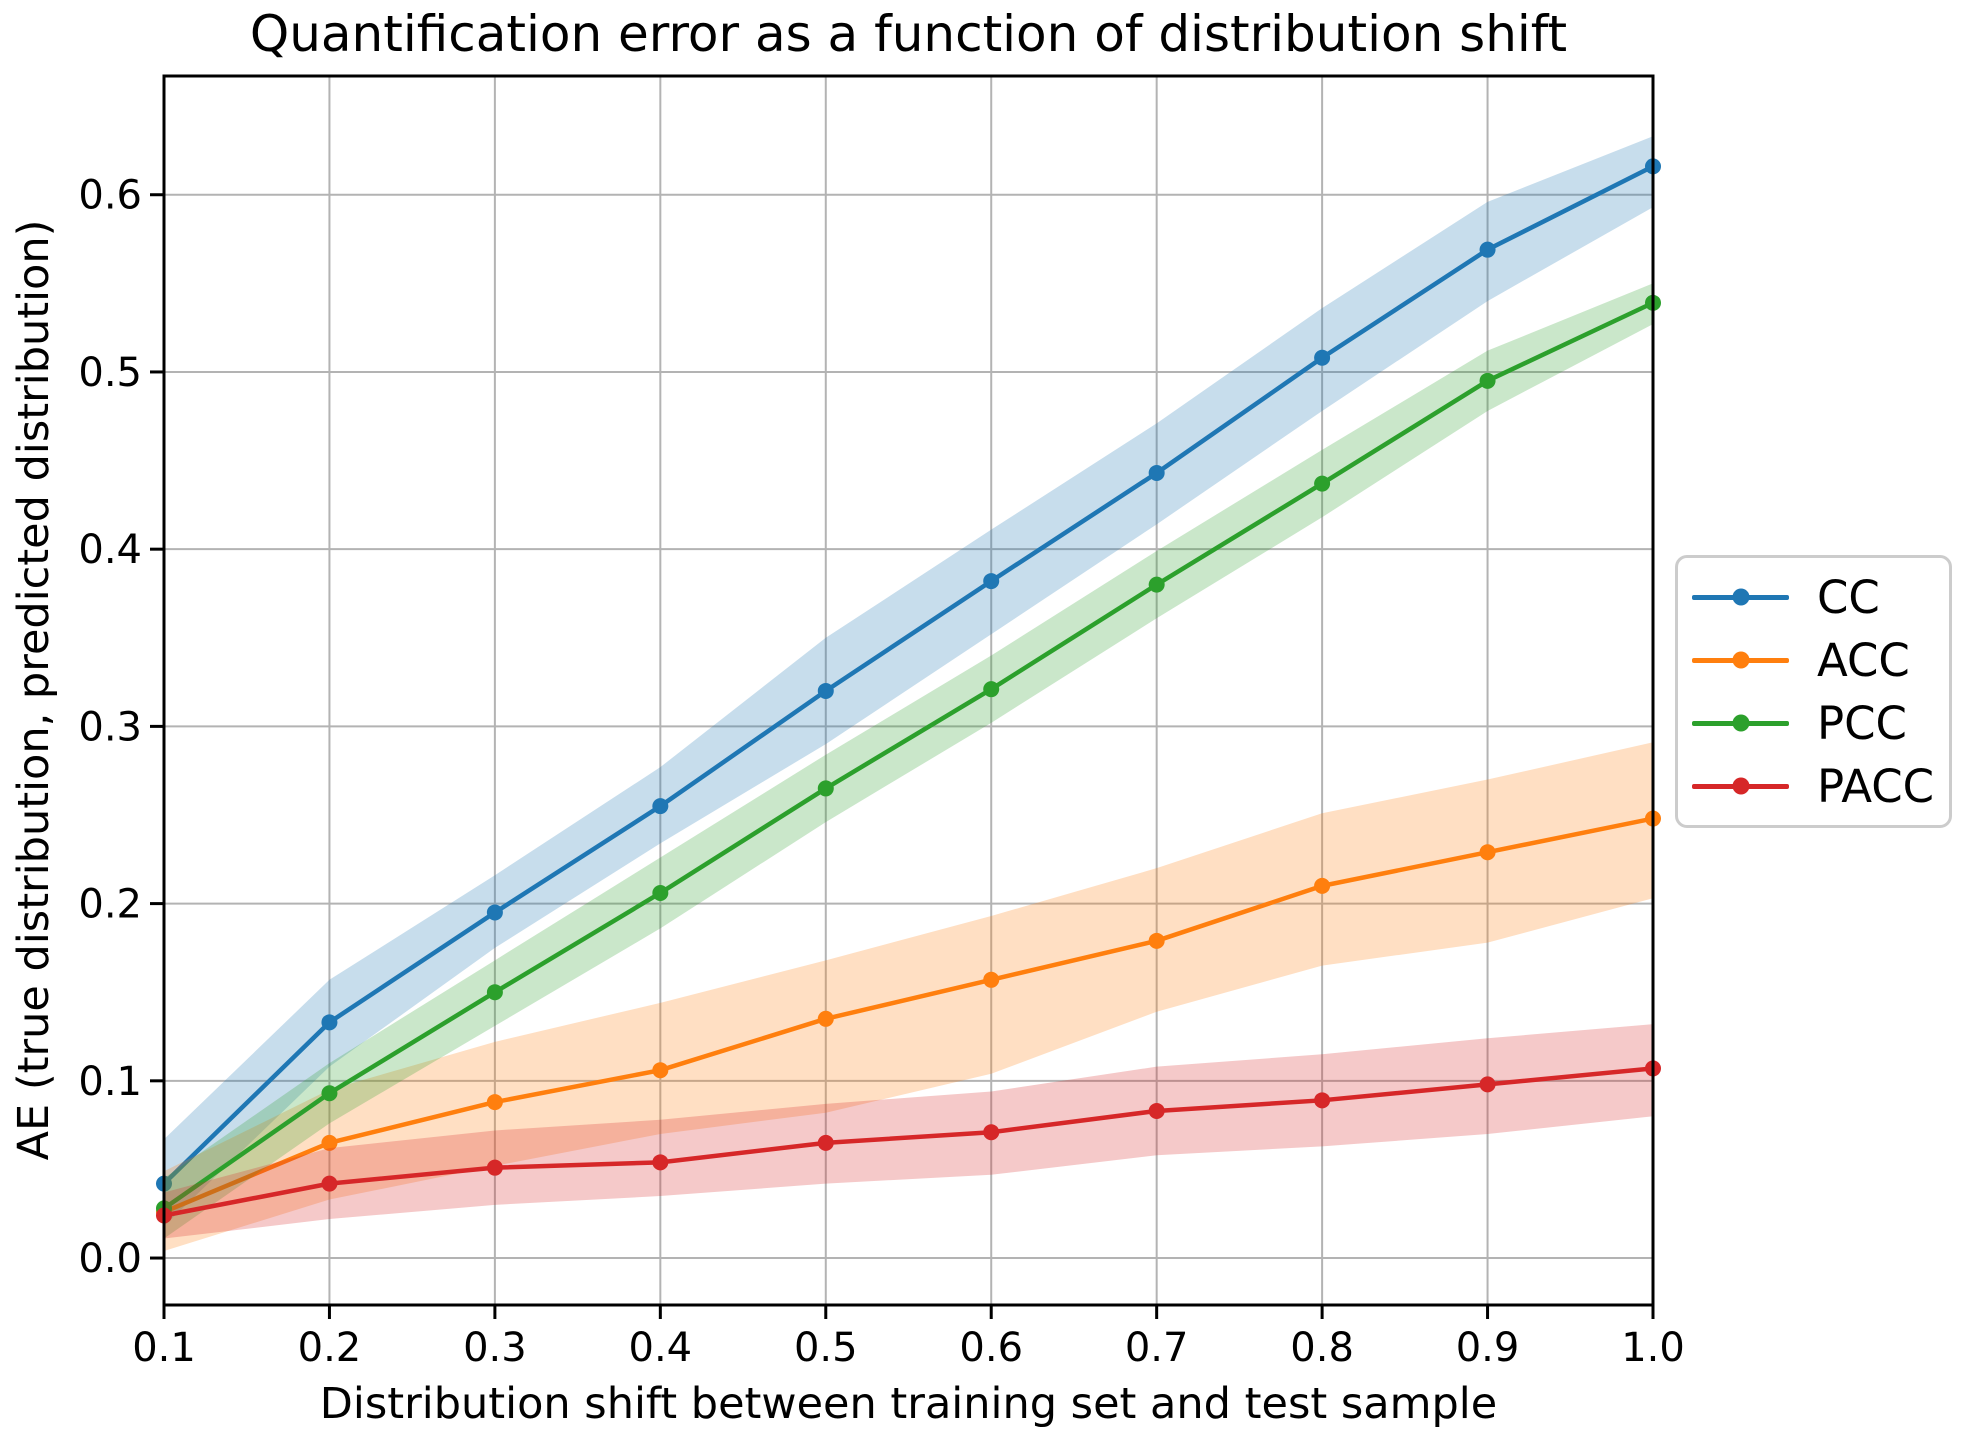 Image resolution: width=1969 pixels, height=1446 pixels. What do you see at coordinates (1813, 691) in the screenshot?
I see `legend: CC ACC PCC PACC` at bounding box center [1813, 691].